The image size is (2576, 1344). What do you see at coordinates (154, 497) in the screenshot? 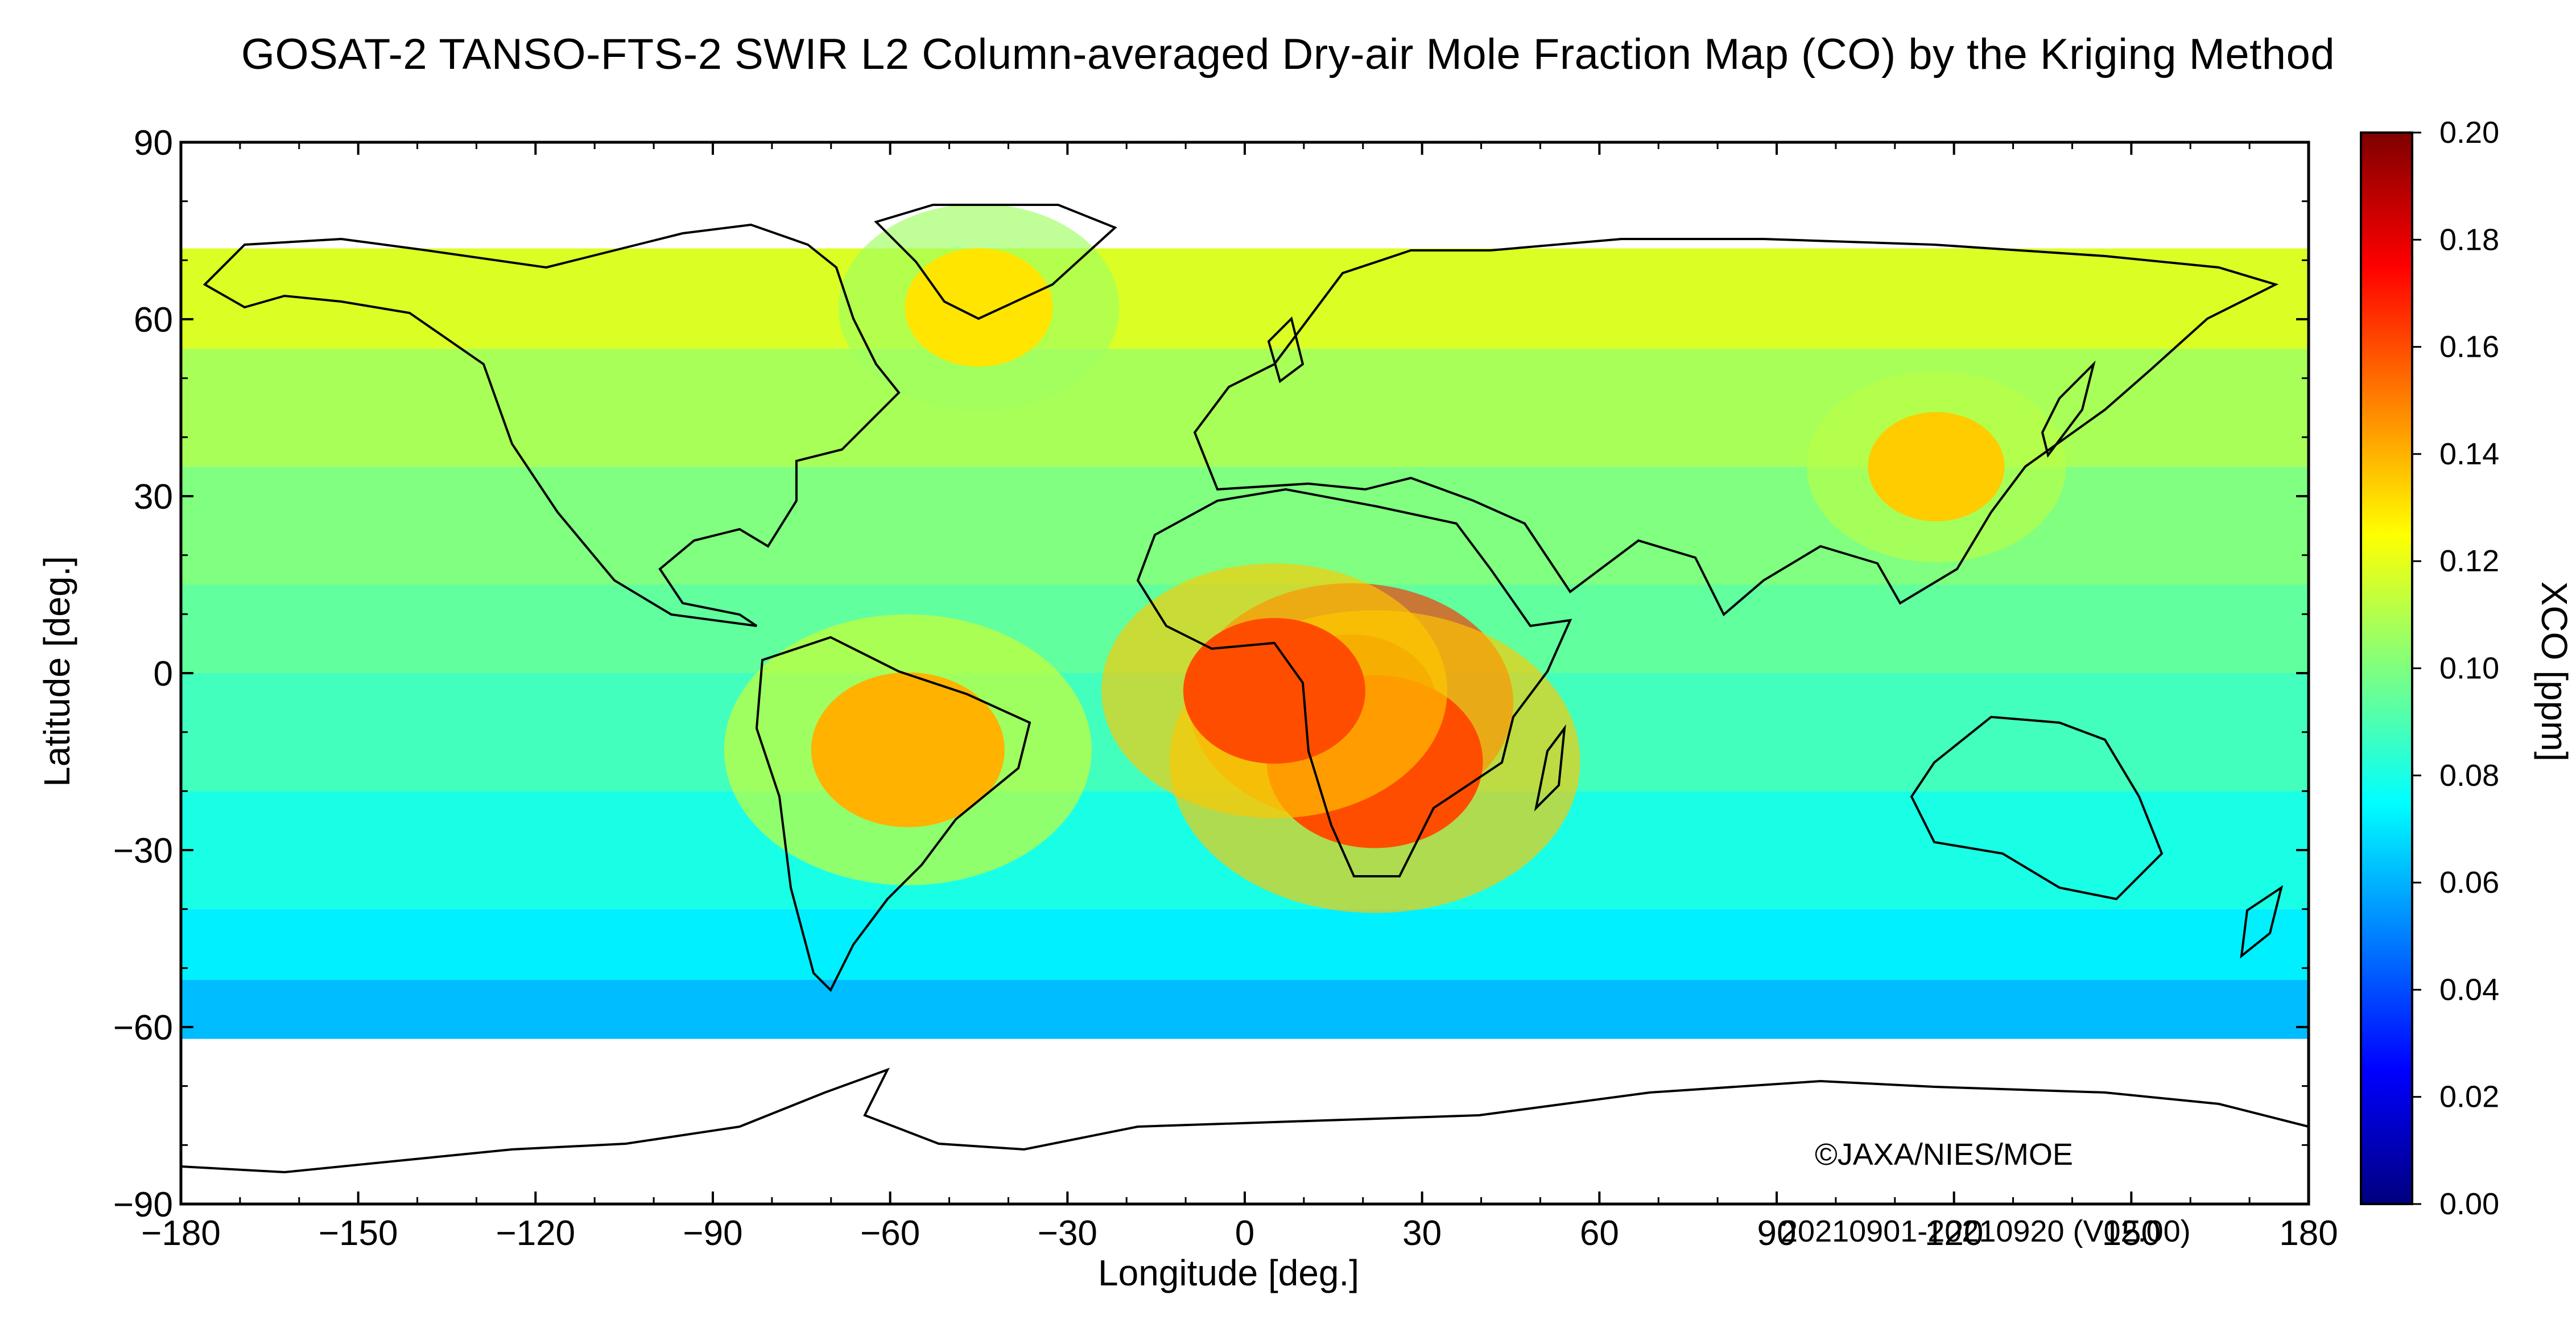
I see `y-tick-label: 30` at bounding box center [154, 497].